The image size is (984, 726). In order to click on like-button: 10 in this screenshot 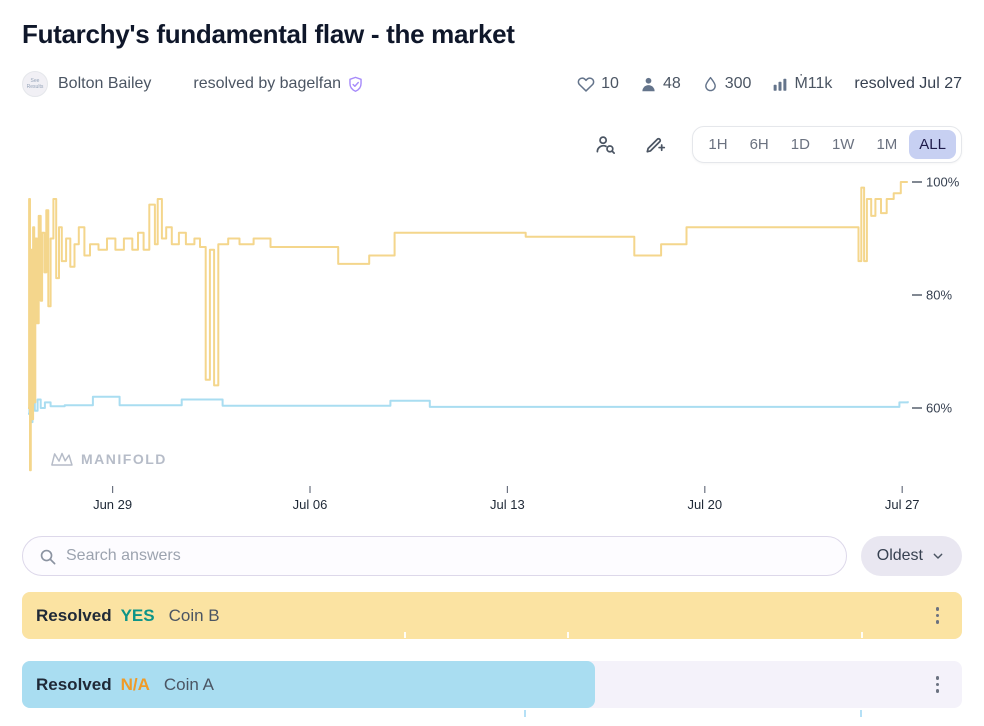, I will do `click(597, 84)`.